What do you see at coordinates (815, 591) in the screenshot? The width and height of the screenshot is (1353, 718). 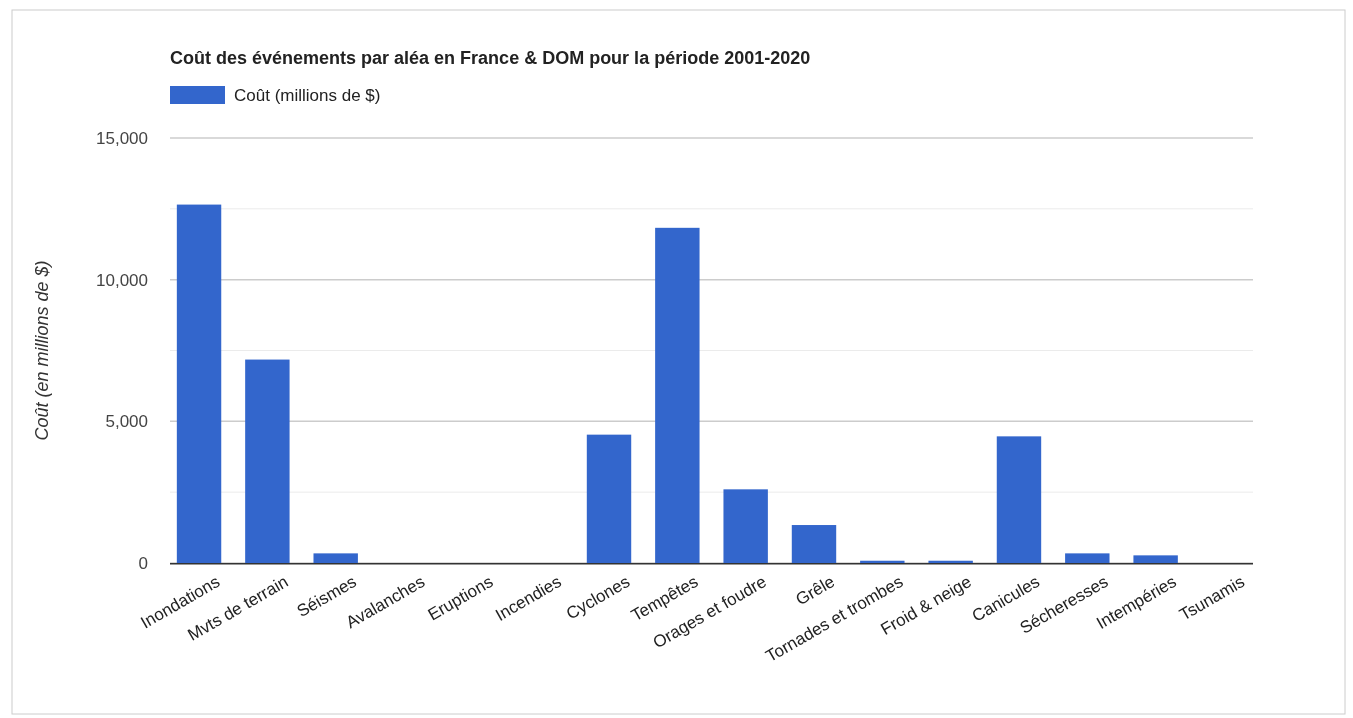 I see `x-tick-label: Grêle` at bounding box center [815, 591].